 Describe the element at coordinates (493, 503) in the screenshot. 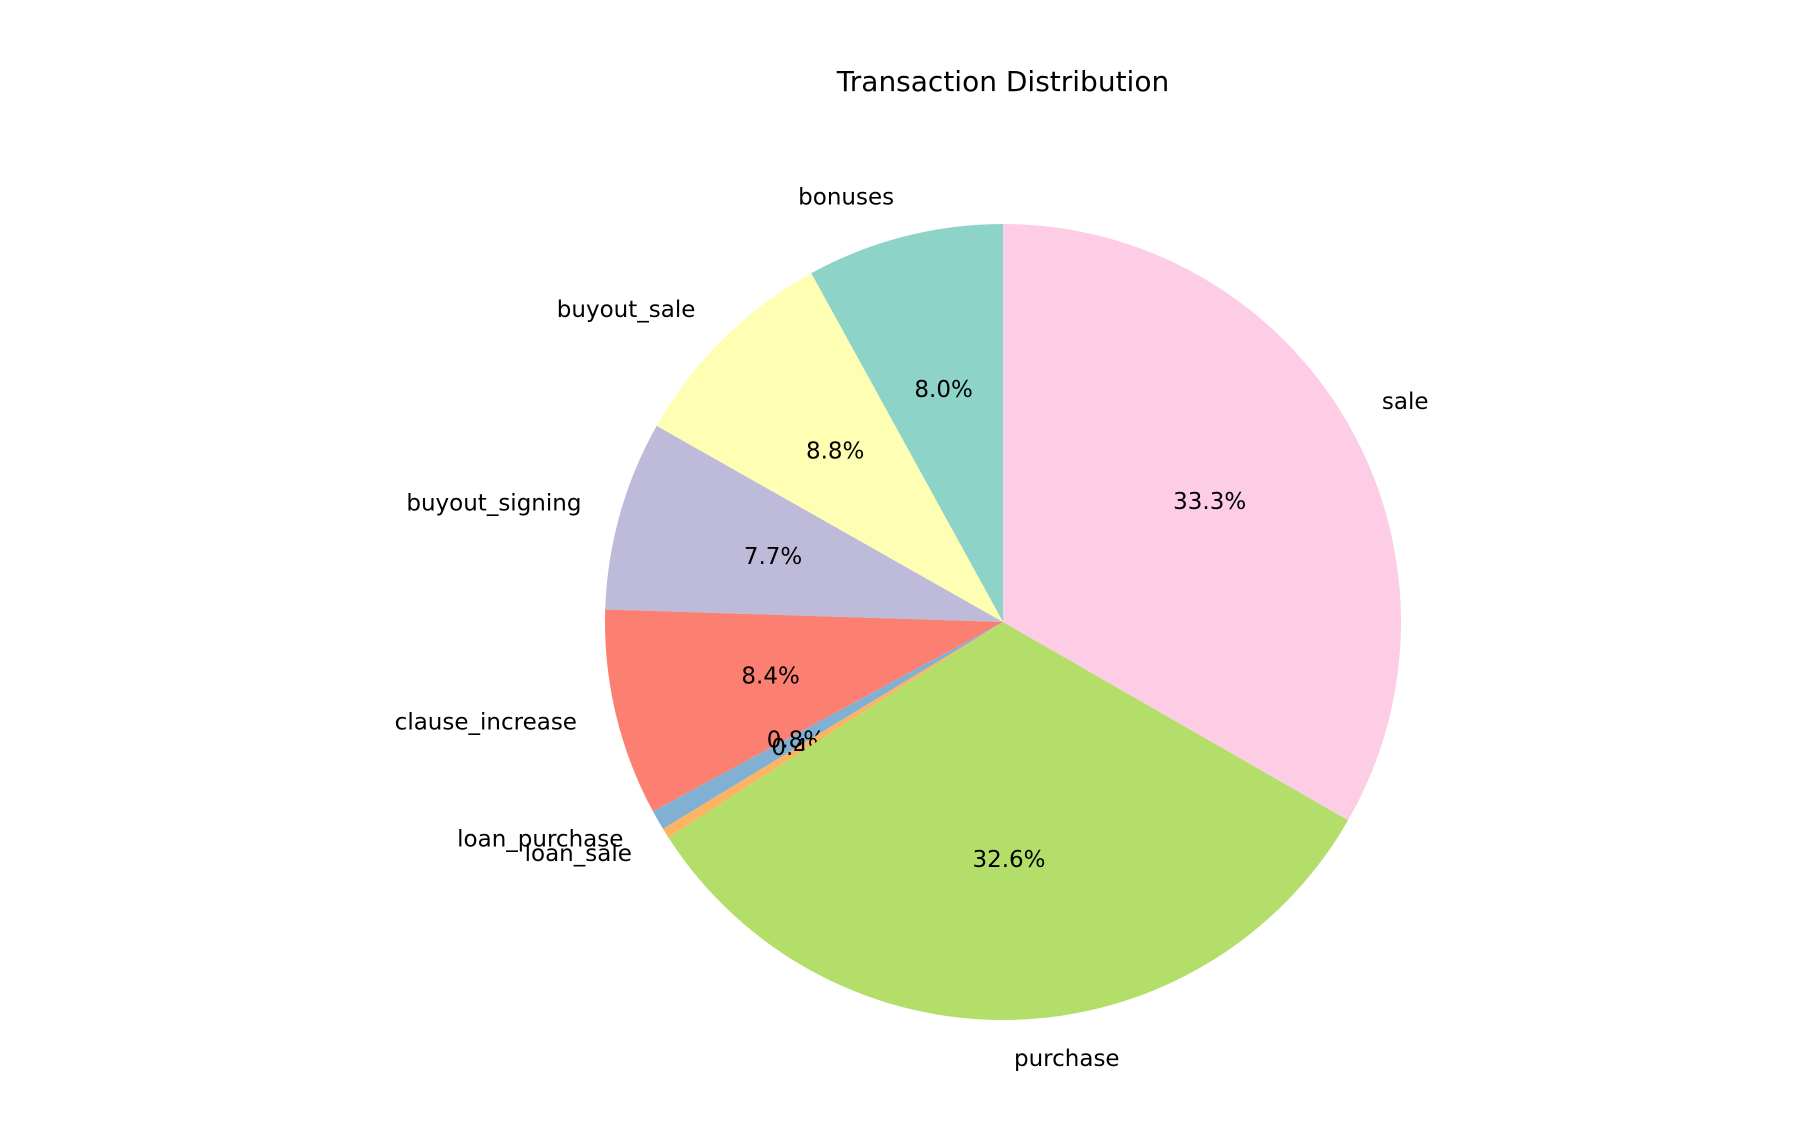

I see `slice-label: buyout_signing` at that location.